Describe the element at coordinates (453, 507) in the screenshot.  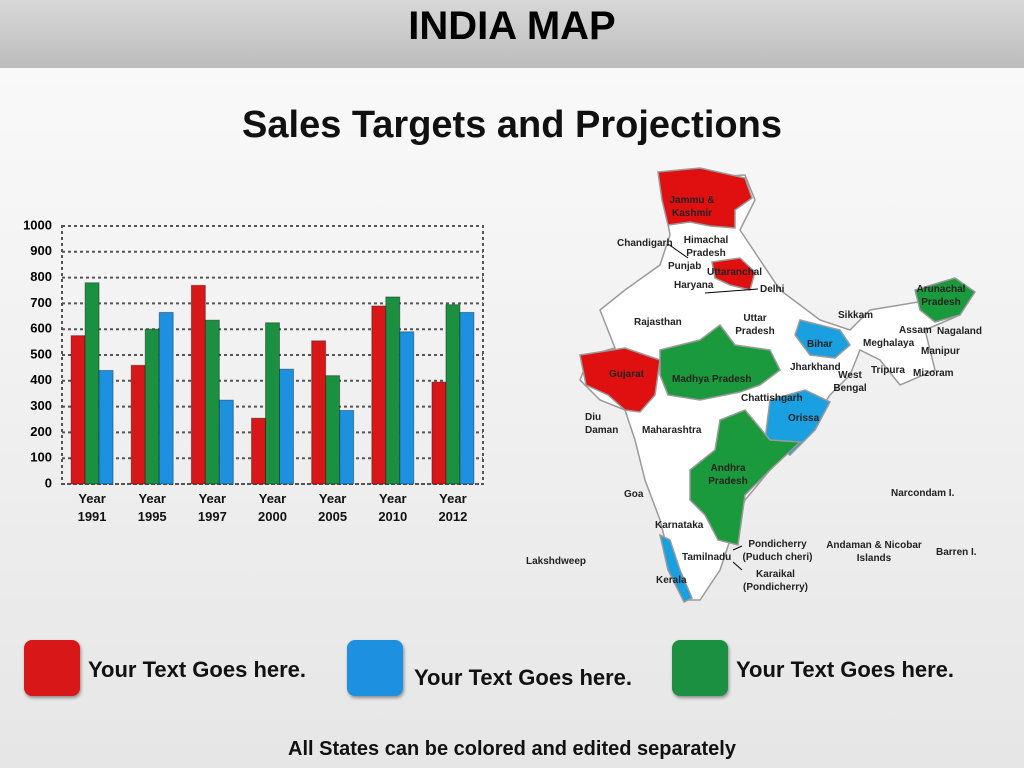
I see `x-tick-label: Year 2012` at that location.